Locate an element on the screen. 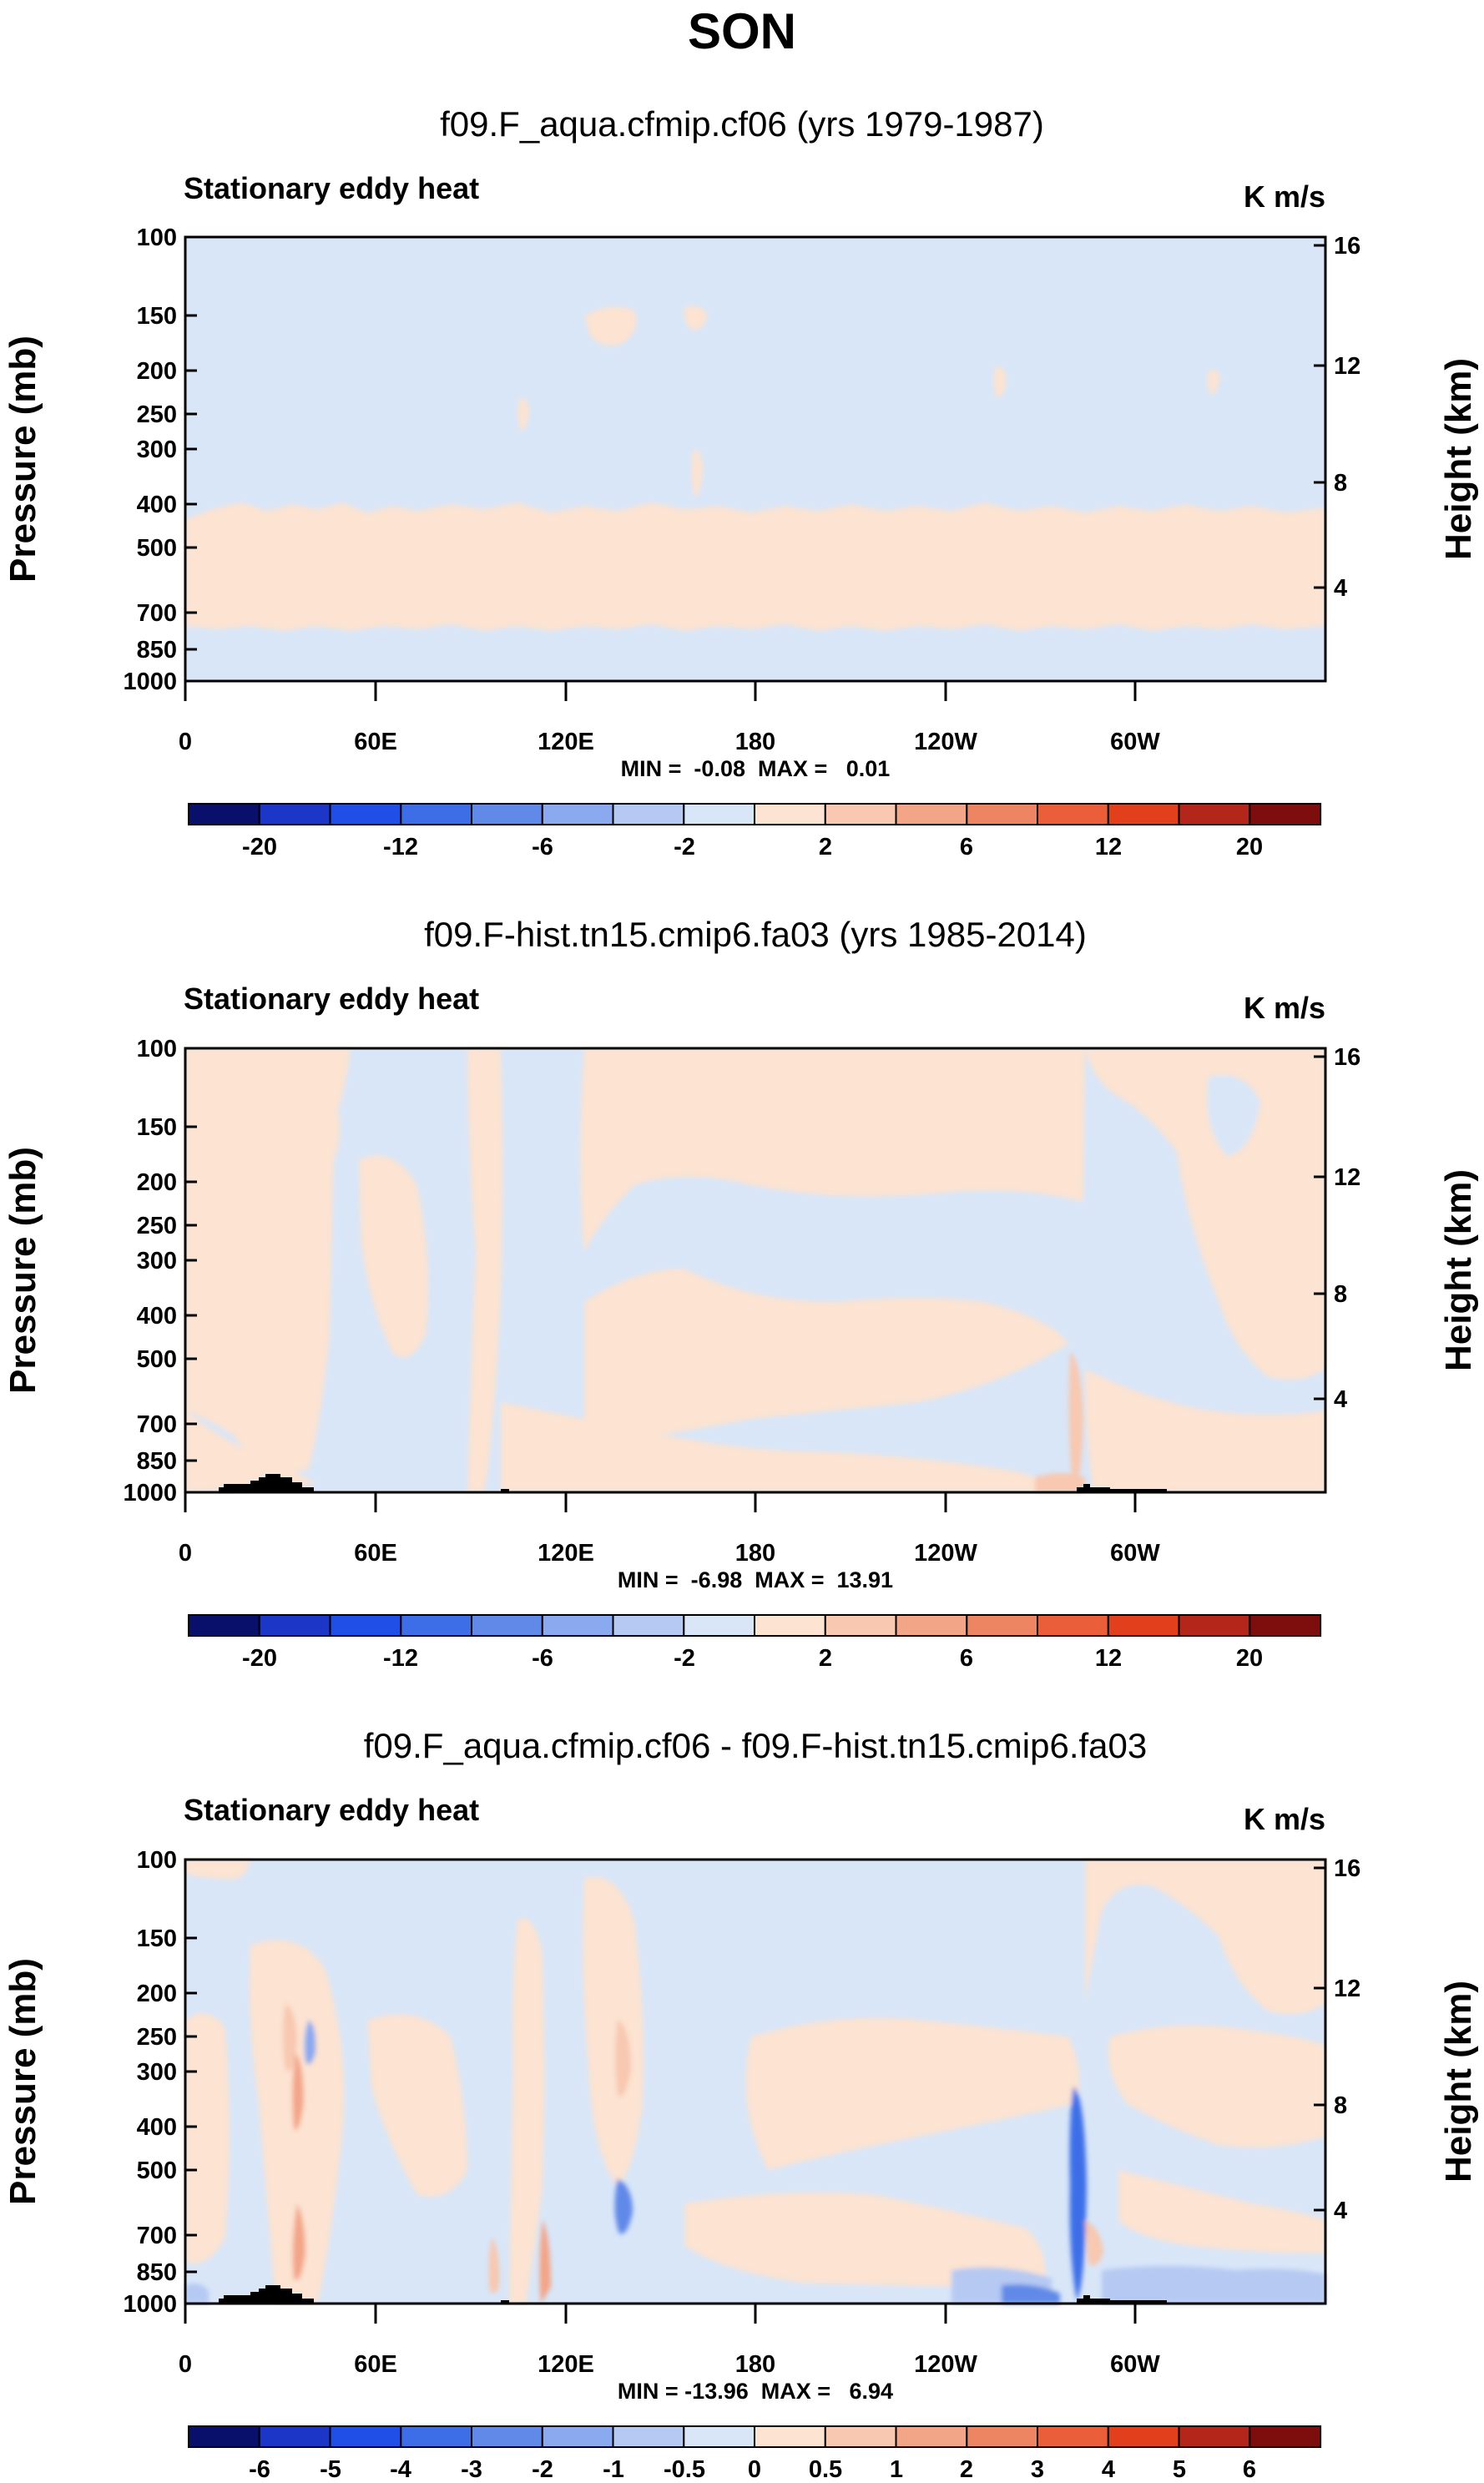 The height and width of the screenshot is (2483, 1484). panel-2-colorbar-label: -20 is located at coordinates (259, 1658).